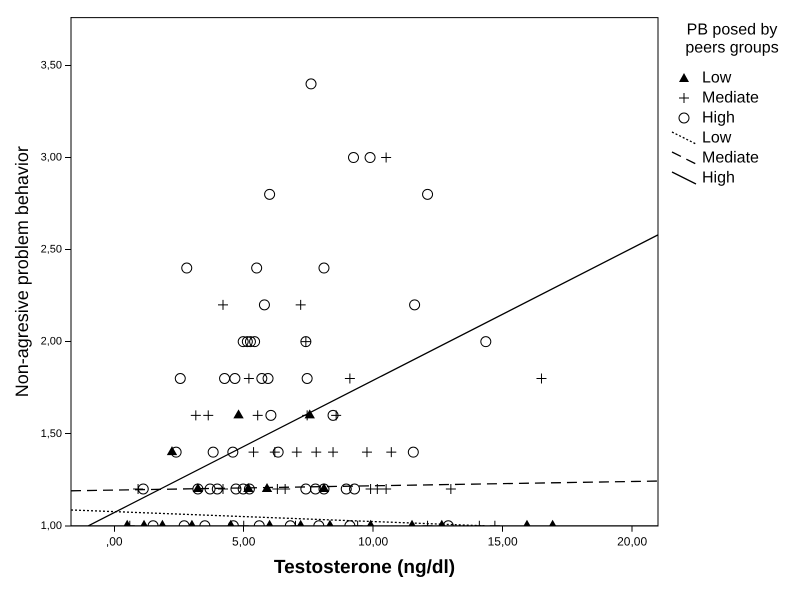  I want to click on y-tick-label: 1,00, so click(51, 526).